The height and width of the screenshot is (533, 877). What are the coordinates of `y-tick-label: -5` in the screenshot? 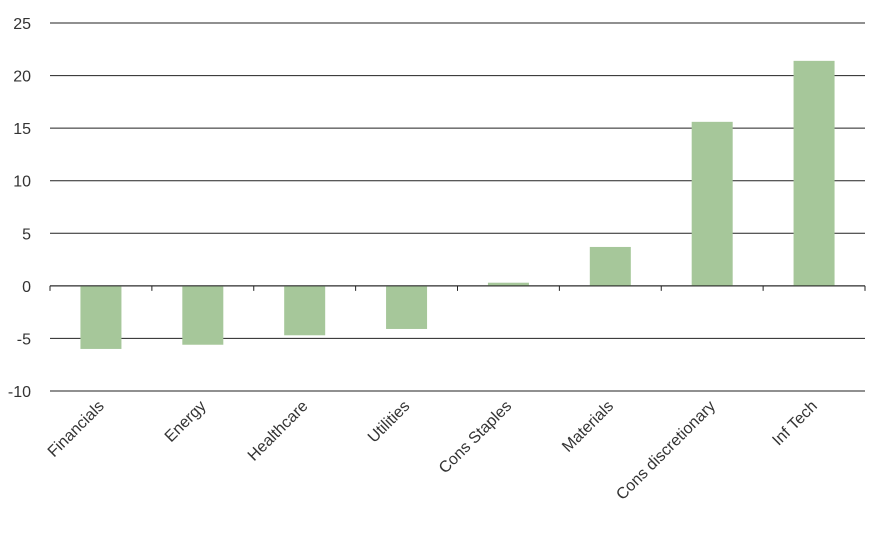 It's located at (24, 339).